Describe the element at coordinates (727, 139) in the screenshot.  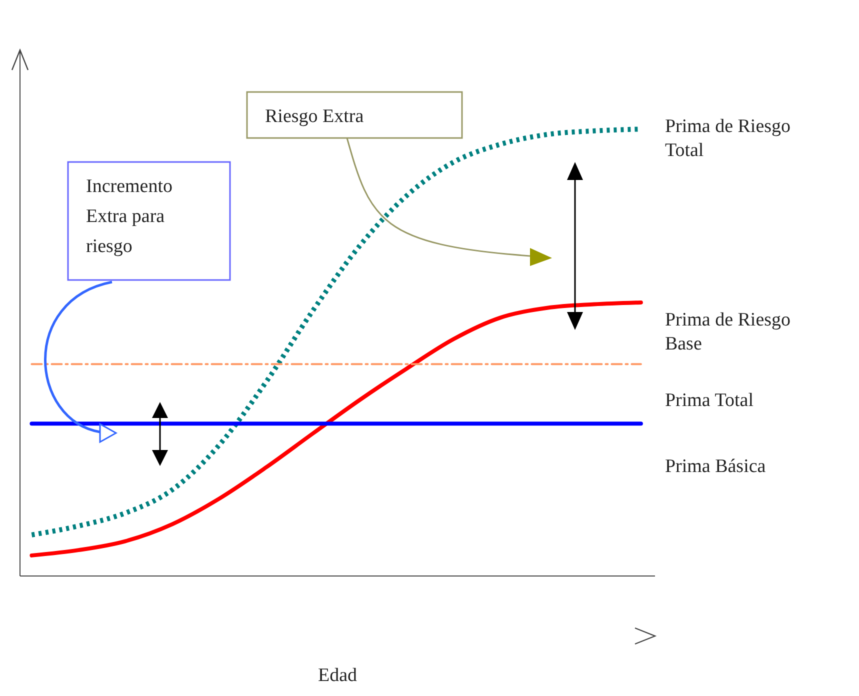
I see `series-label: Prima de Riesgo Total` at that location.